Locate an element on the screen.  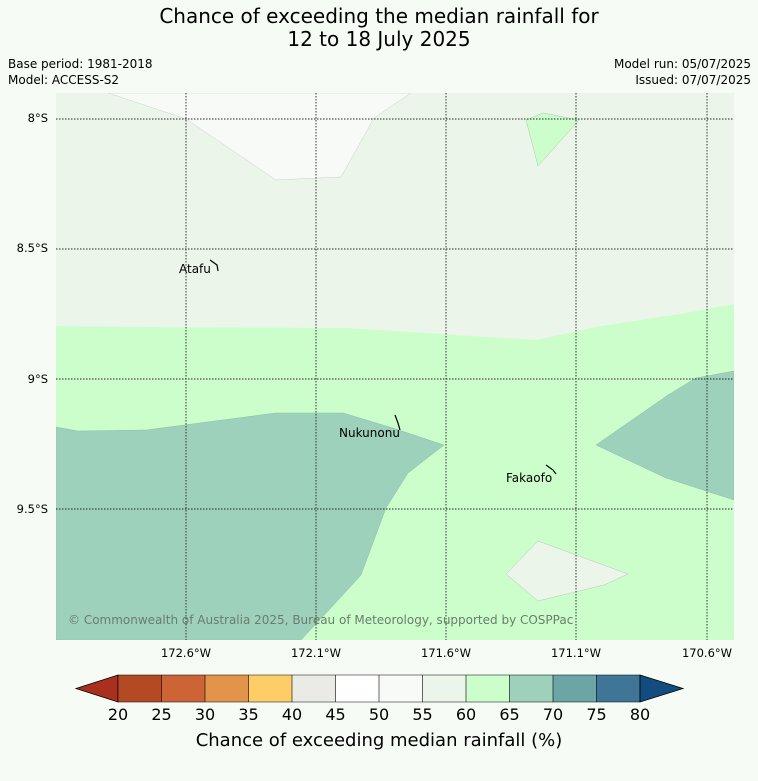
place-label-atafu: Atafu is located at coordinates (195, 269).